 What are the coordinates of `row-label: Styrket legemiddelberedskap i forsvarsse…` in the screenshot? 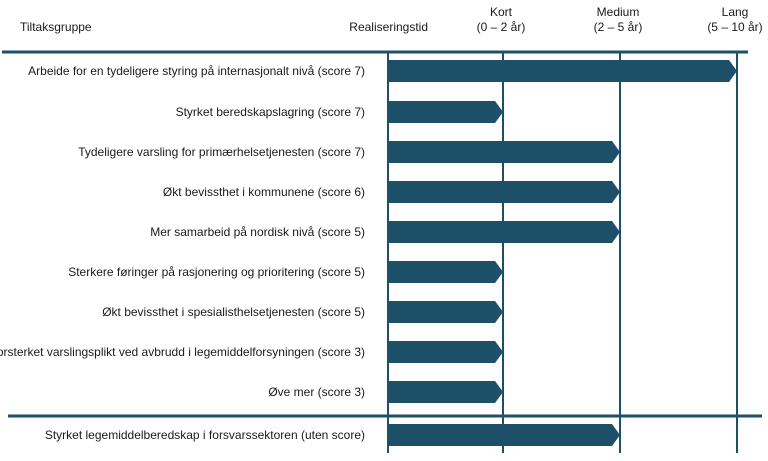 It's located at (205, 435).